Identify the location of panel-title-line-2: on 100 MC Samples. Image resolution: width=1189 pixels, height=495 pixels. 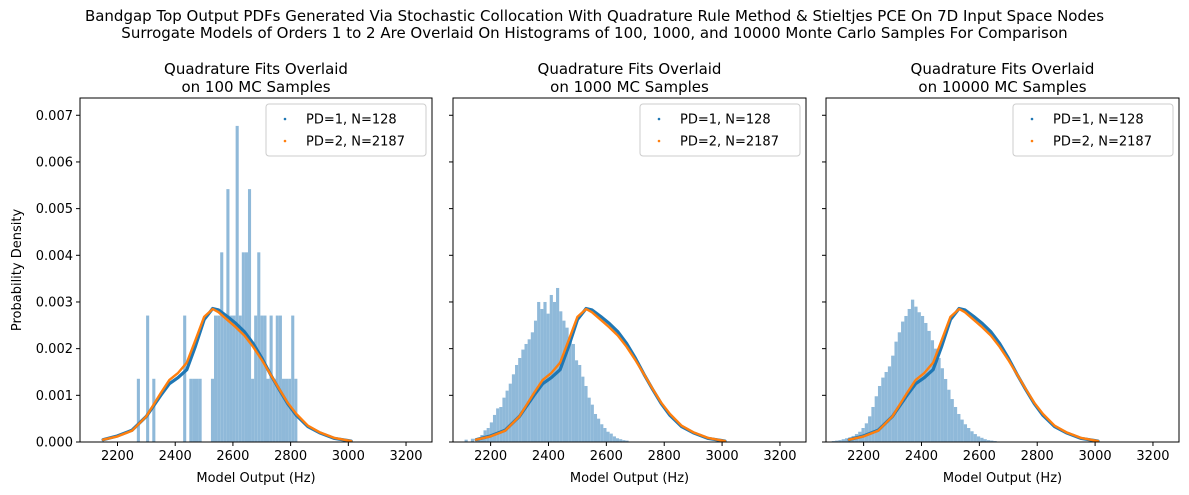
(255, 87).